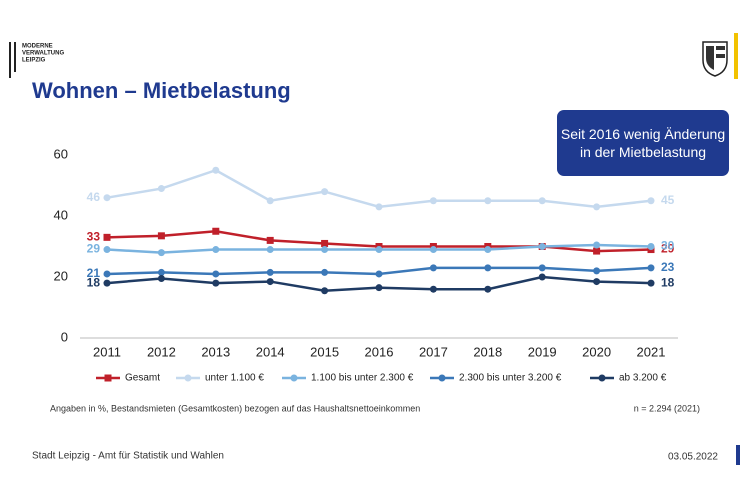 The image size is (744, 496). Describe the element at coordinates (94, 273) in the screenshot. I see `data-label: 21` at that location.